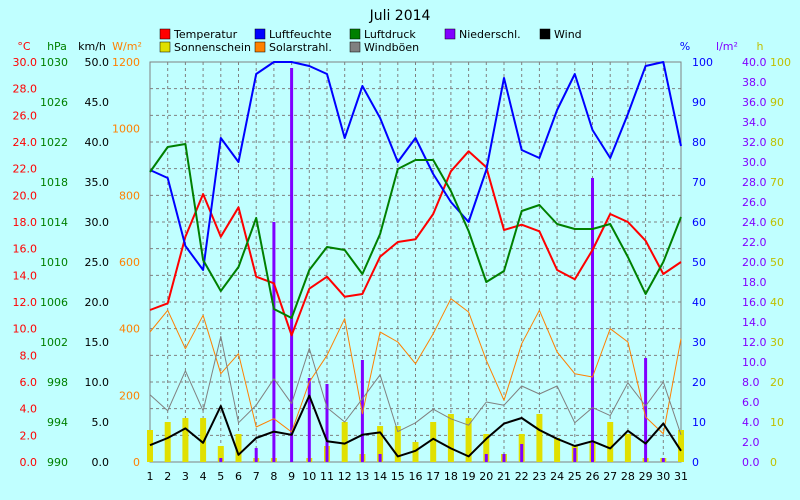 This screenshot has width=800, height=500. Describe the element at coordinates (25, 89) in the screenshot. I see `y-tick-label: 28.0` at that location.